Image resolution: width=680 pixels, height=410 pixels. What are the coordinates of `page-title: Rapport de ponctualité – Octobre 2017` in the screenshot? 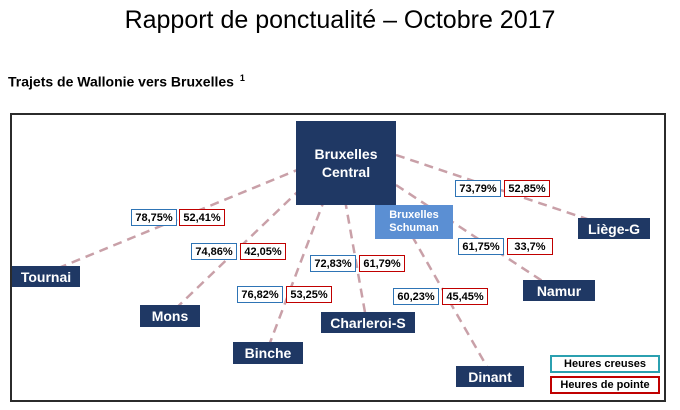 It's located at (340, 20).